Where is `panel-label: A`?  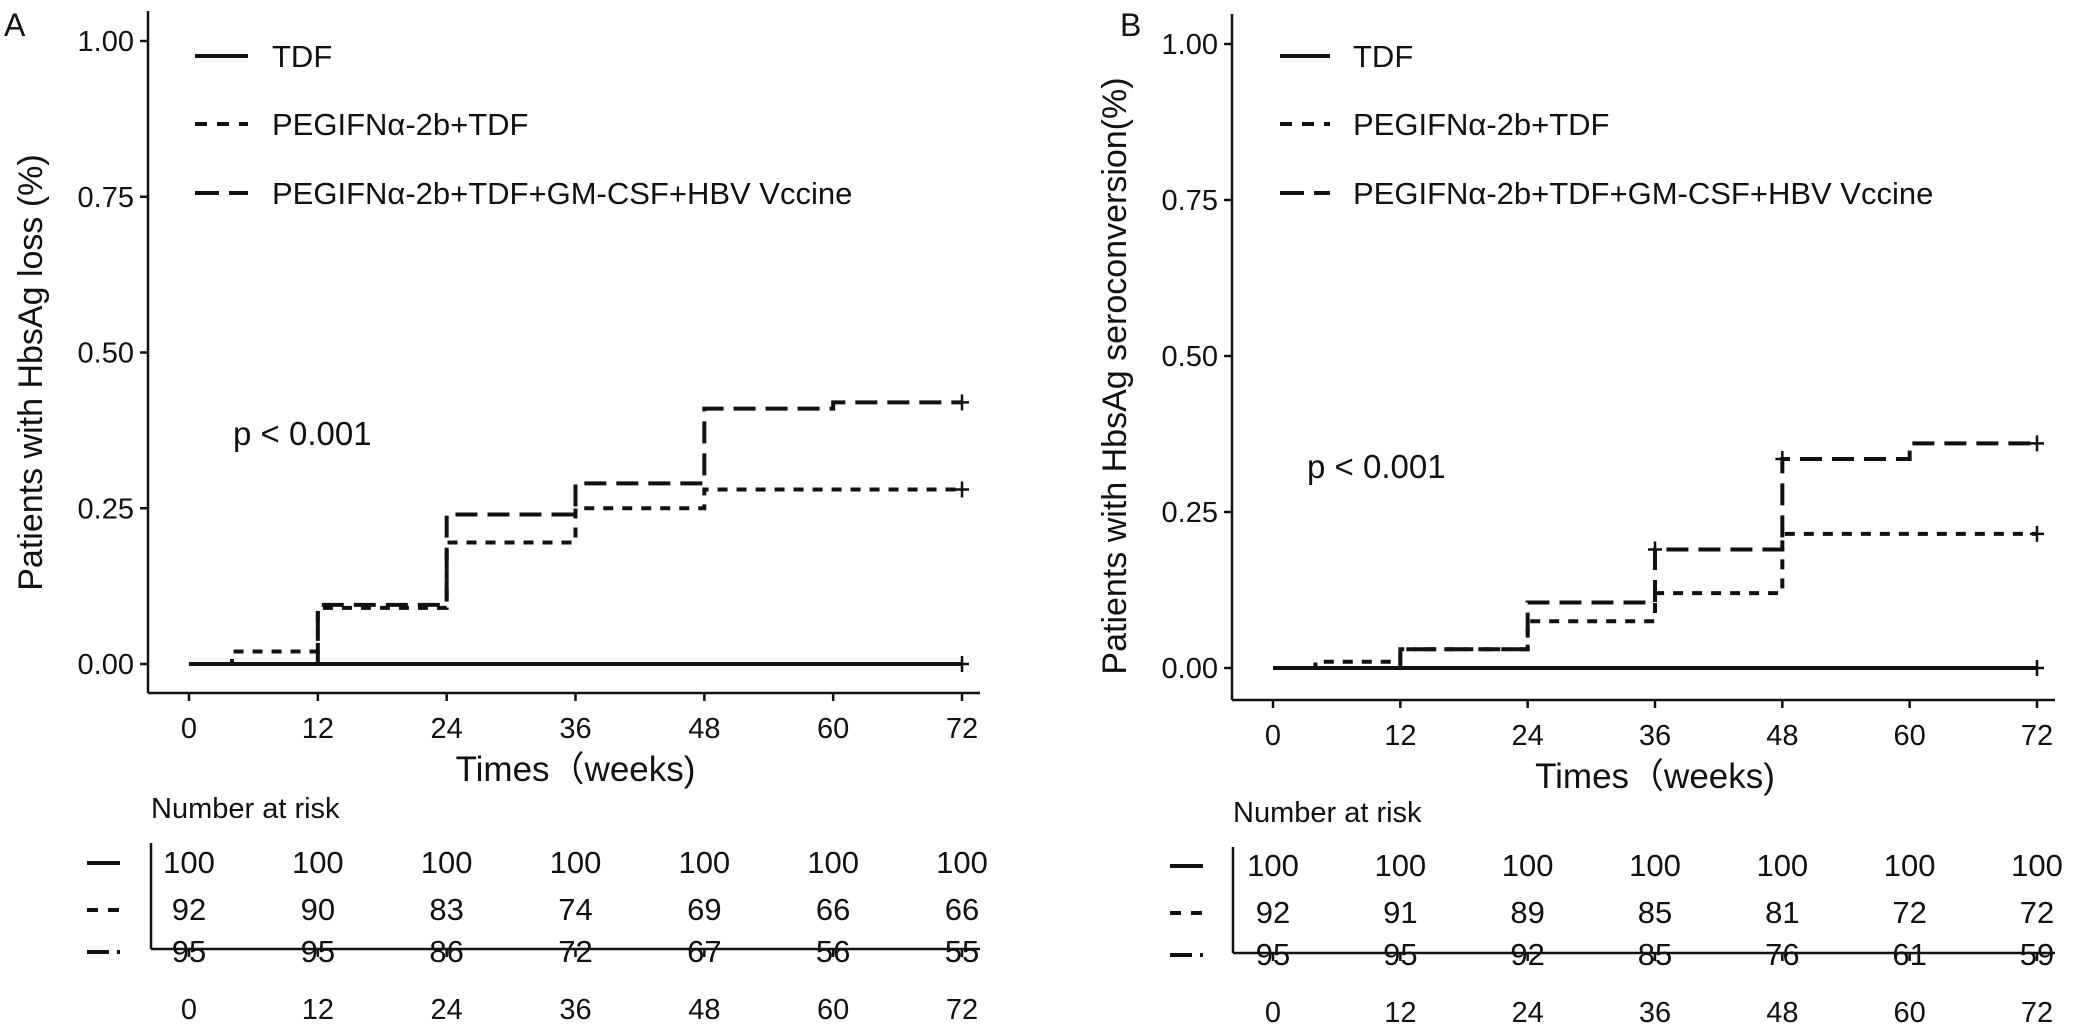 panel-label: A is located at coordinates (15, 25).